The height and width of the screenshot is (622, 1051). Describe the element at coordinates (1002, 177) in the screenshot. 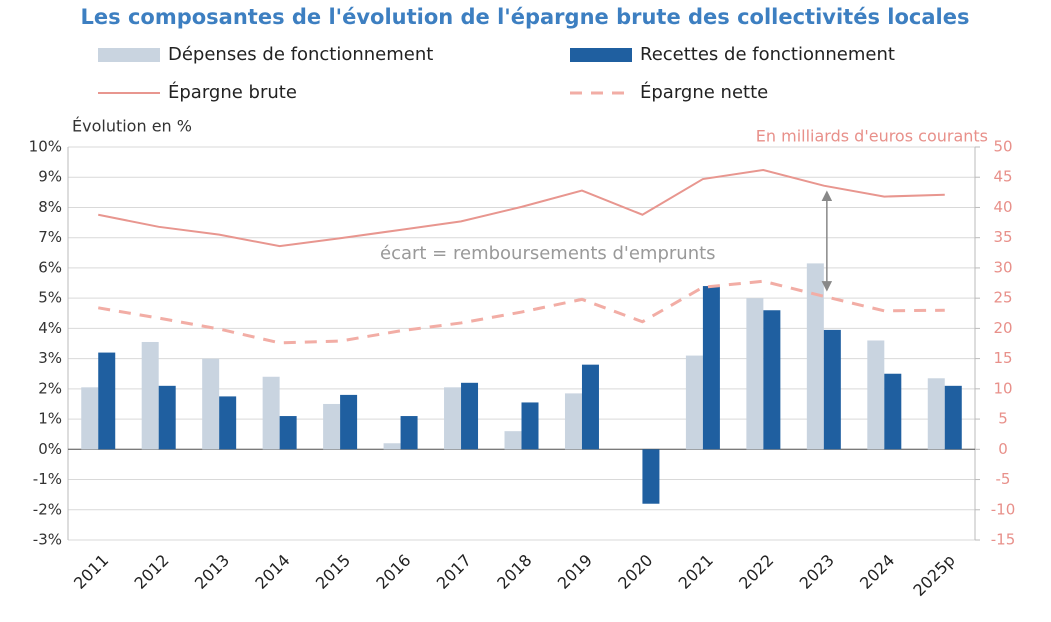

I see `y2-tick-label: 45` at that location.